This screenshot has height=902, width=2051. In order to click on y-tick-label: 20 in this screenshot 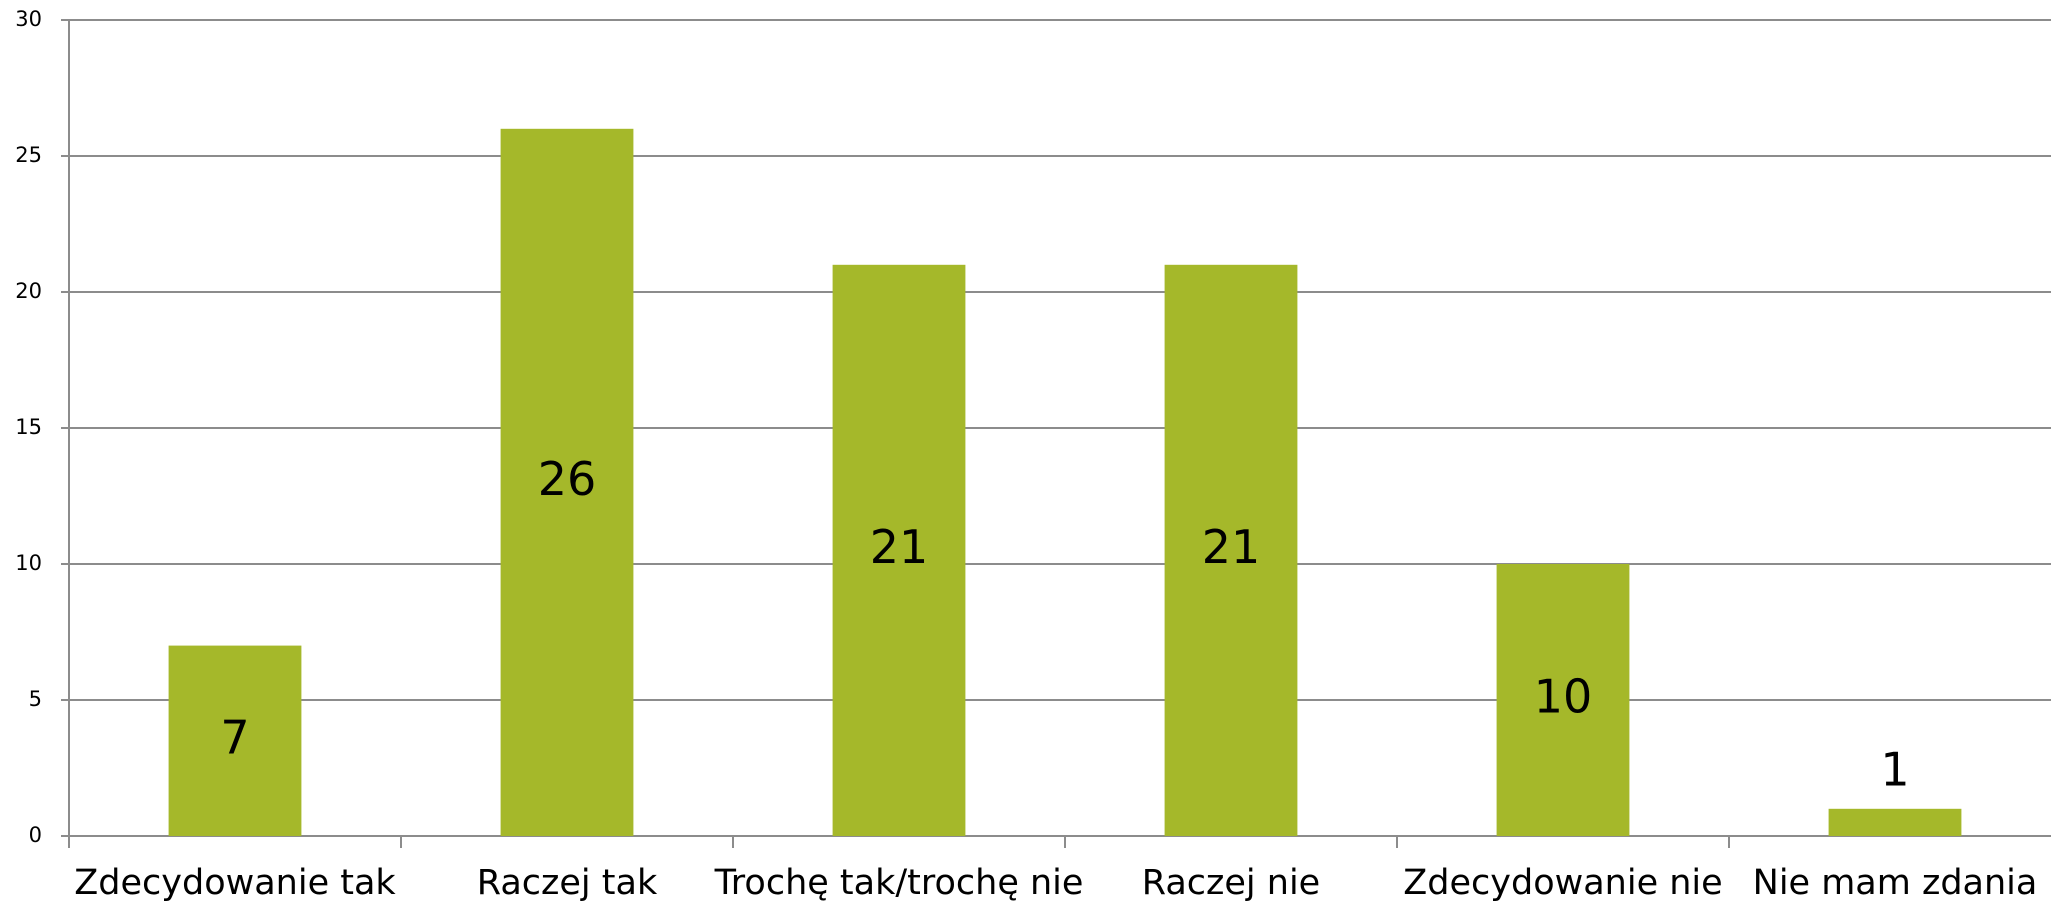, I will do `click(28, 291)`.